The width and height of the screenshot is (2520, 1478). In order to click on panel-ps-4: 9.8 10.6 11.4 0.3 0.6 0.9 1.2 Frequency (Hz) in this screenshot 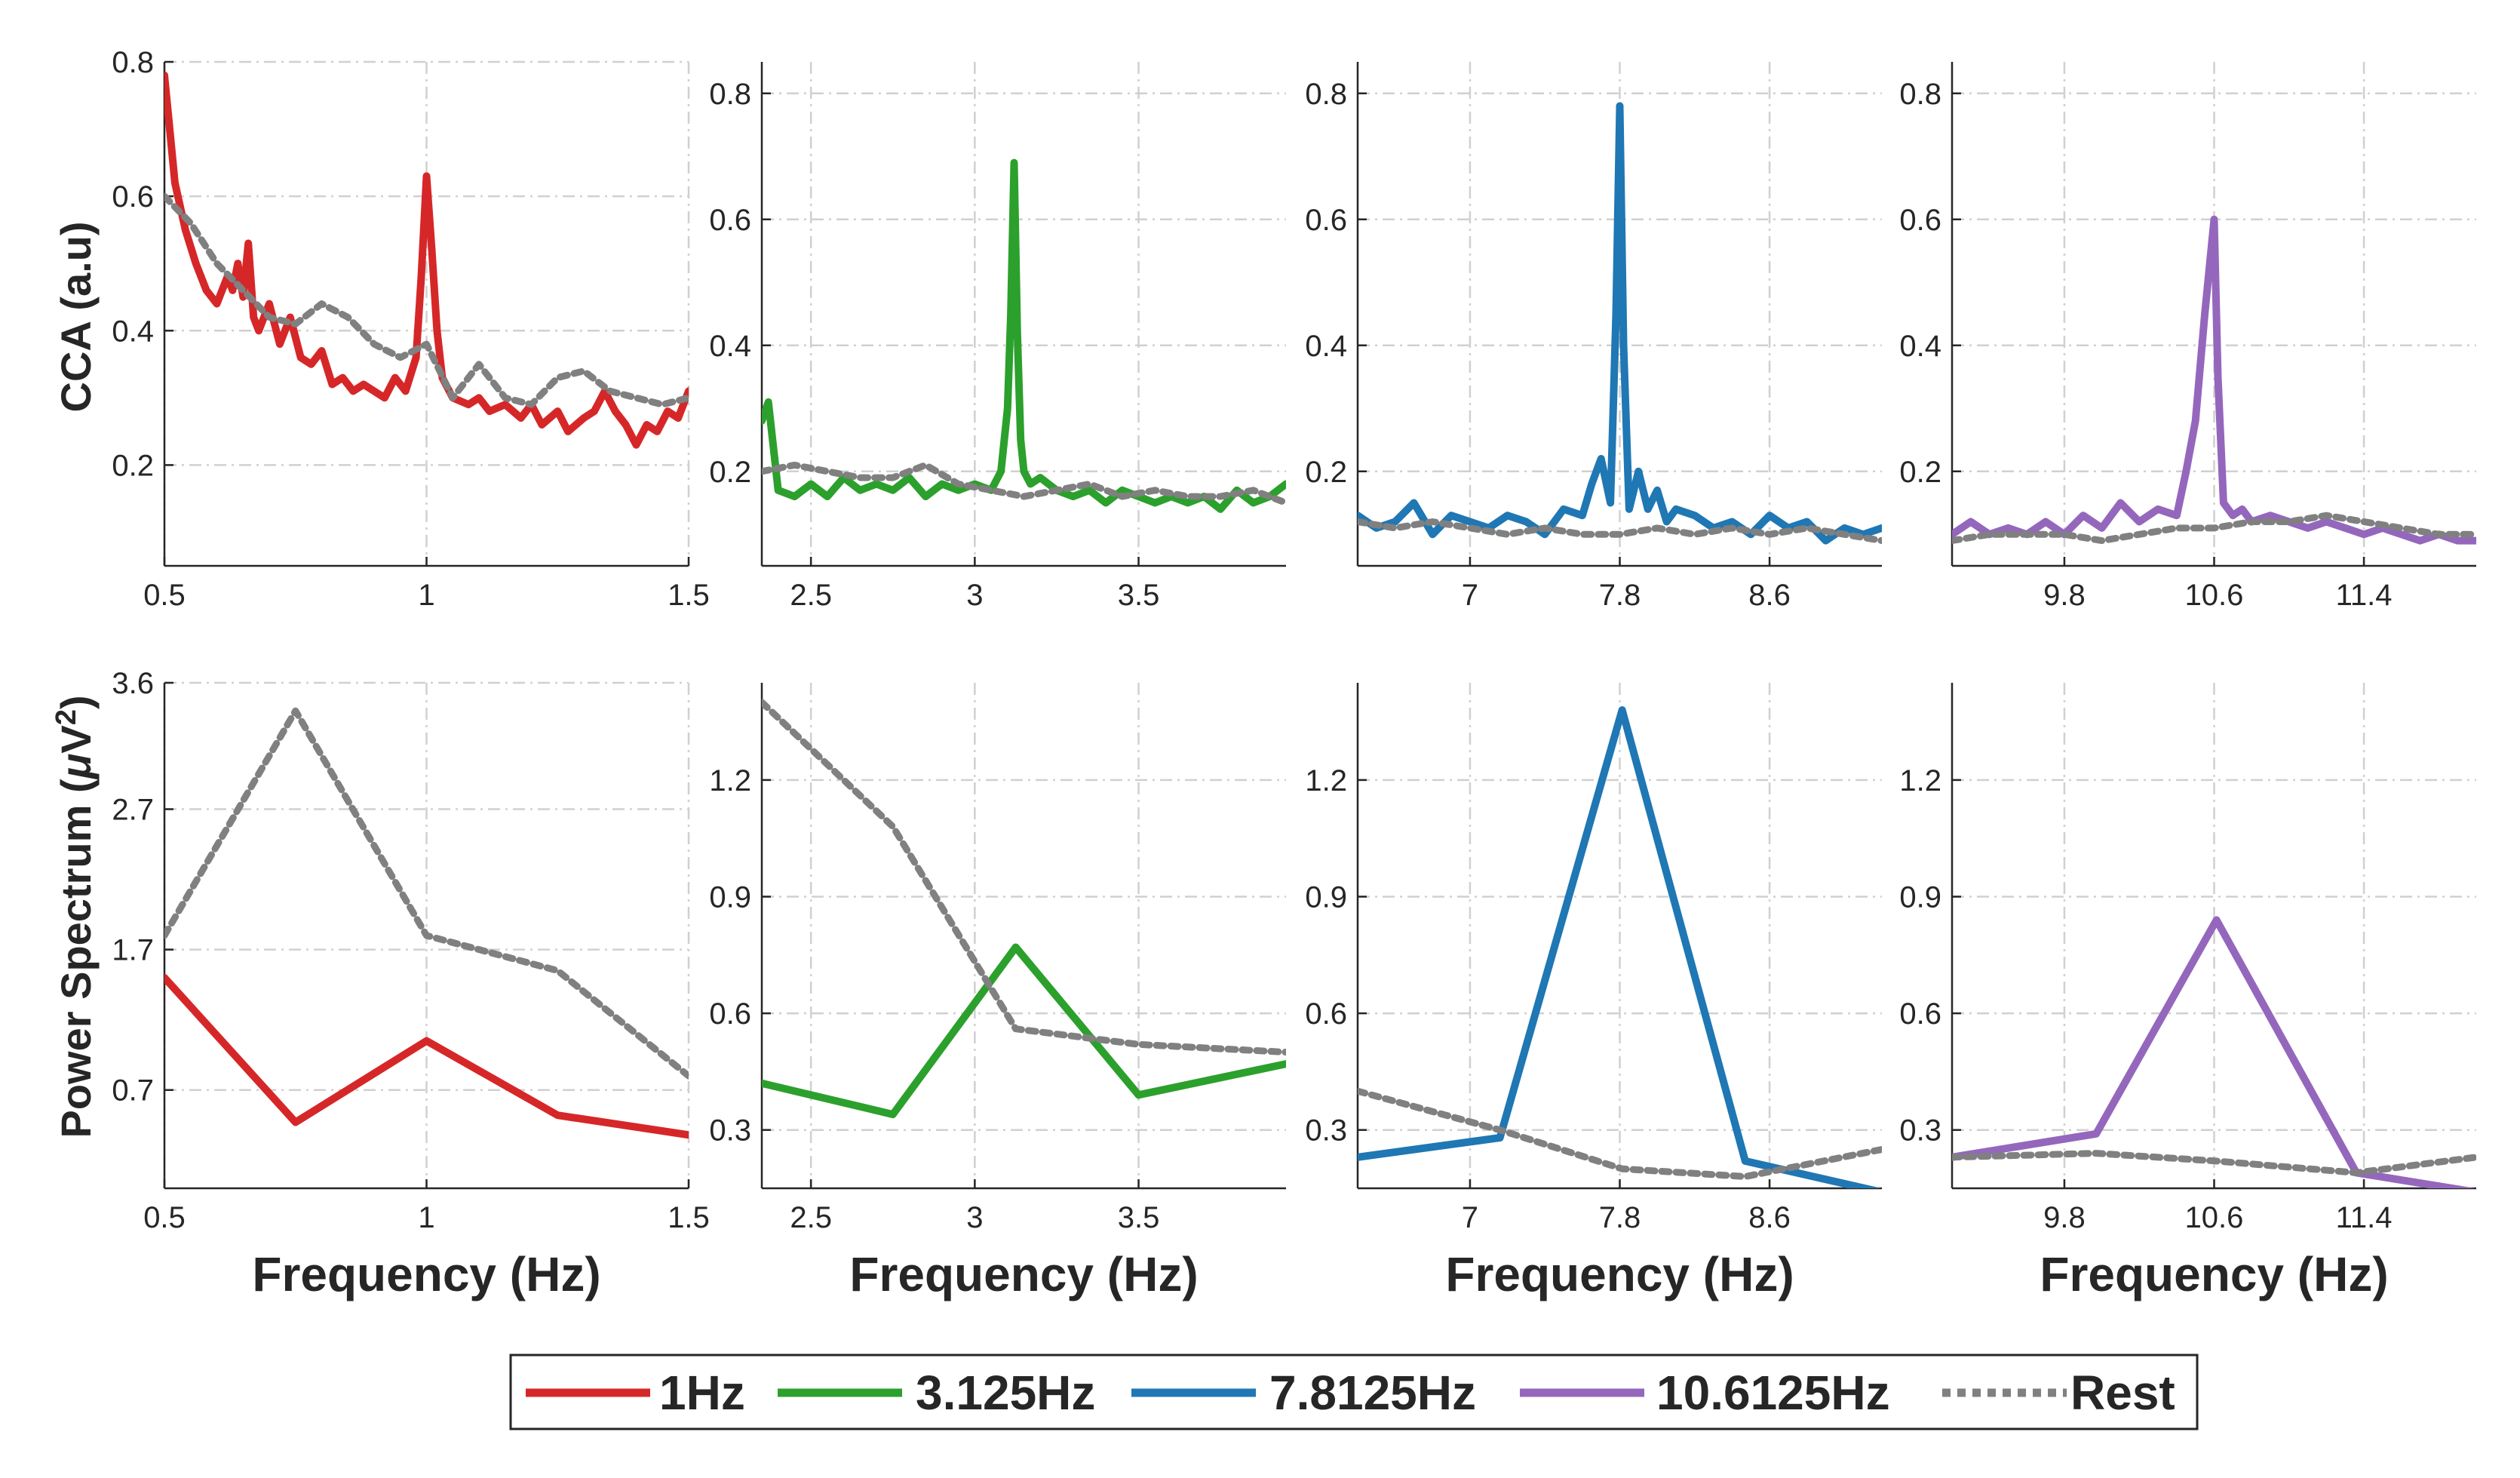, I will do `click(2187, 992)`.